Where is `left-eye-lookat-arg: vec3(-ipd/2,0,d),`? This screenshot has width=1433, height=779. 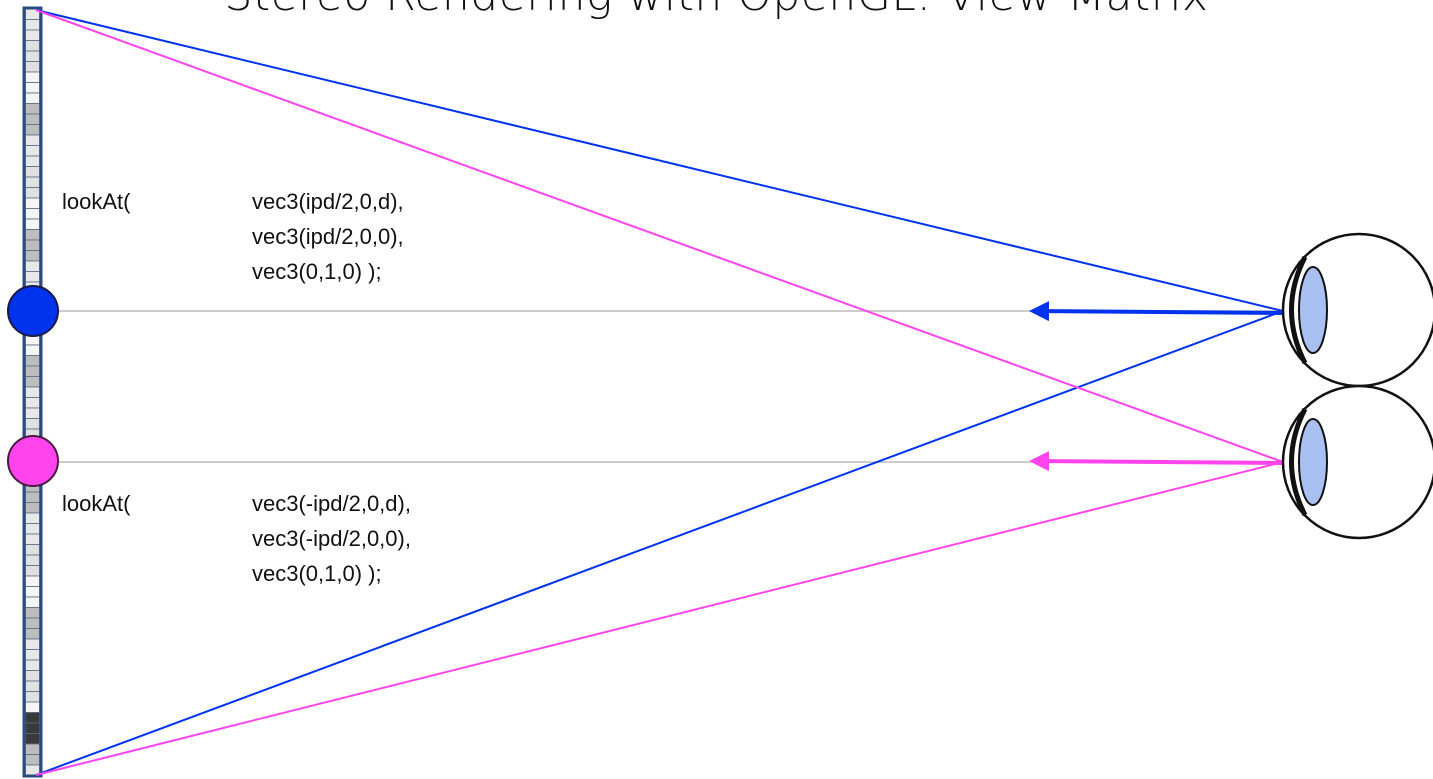
left-eye-lookat-arg: vec3(-ipd/2,0,d), is located at coordinates (331, 503).